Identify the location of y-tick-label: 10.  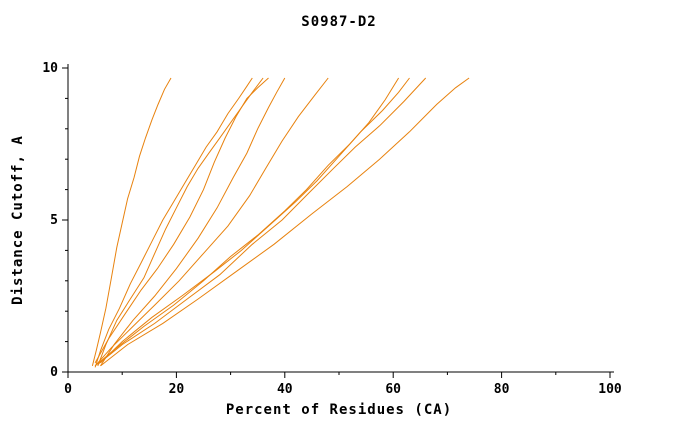
(50, 68).